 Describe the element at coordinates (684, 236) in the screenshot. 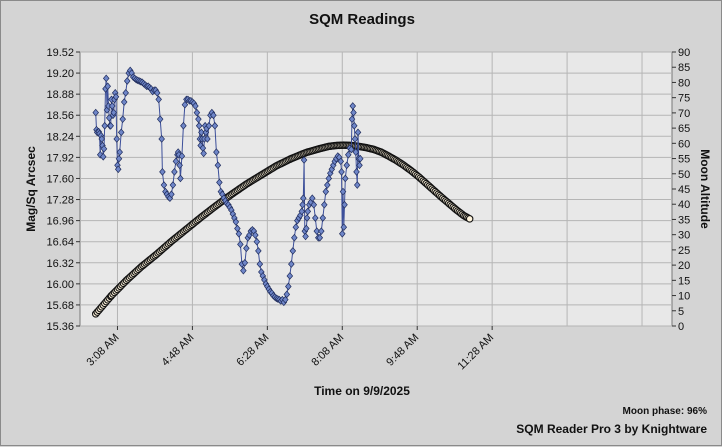

I see `y-right-tick-label: 30` at that location.